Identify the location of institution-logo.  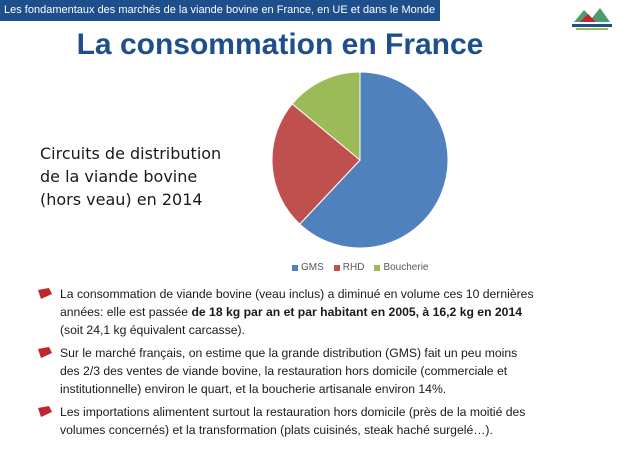
(592, 19).